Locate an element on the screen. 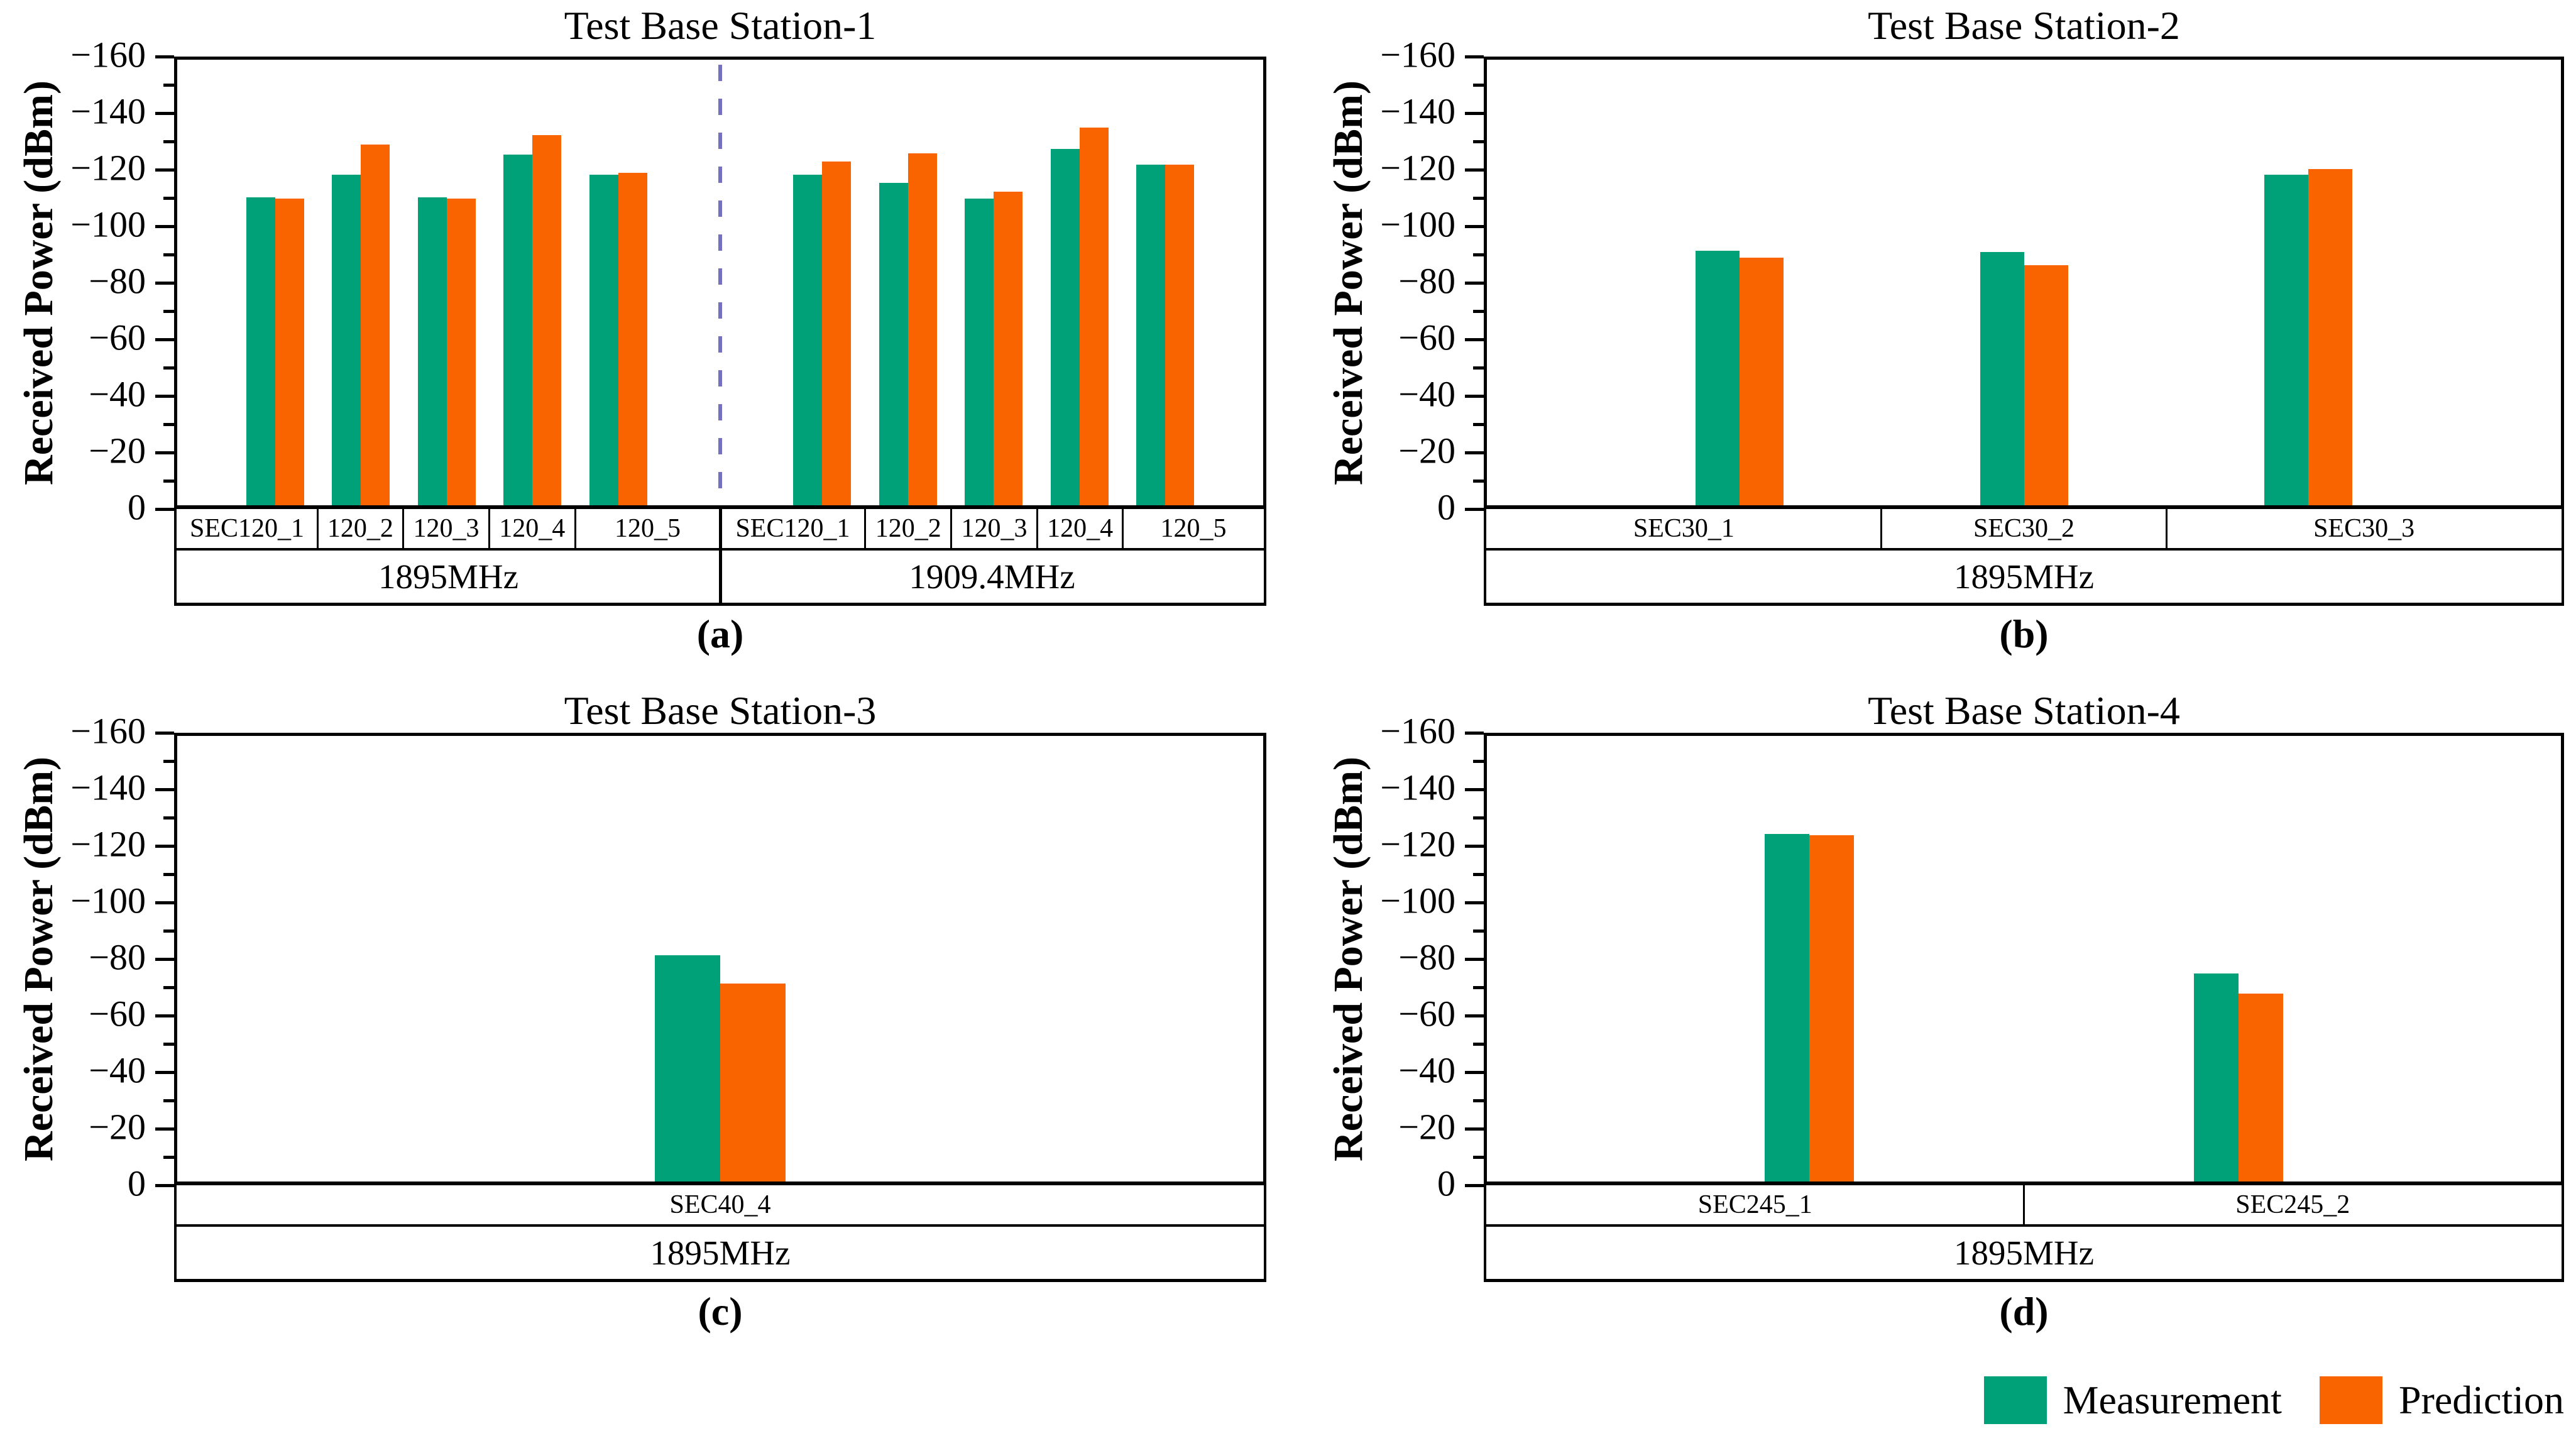 The height and width of the screenshot is (1431, 2576). panel-a-frequency-row: 1895MHz 1909.4MHz is located at coordinates (720, 579).